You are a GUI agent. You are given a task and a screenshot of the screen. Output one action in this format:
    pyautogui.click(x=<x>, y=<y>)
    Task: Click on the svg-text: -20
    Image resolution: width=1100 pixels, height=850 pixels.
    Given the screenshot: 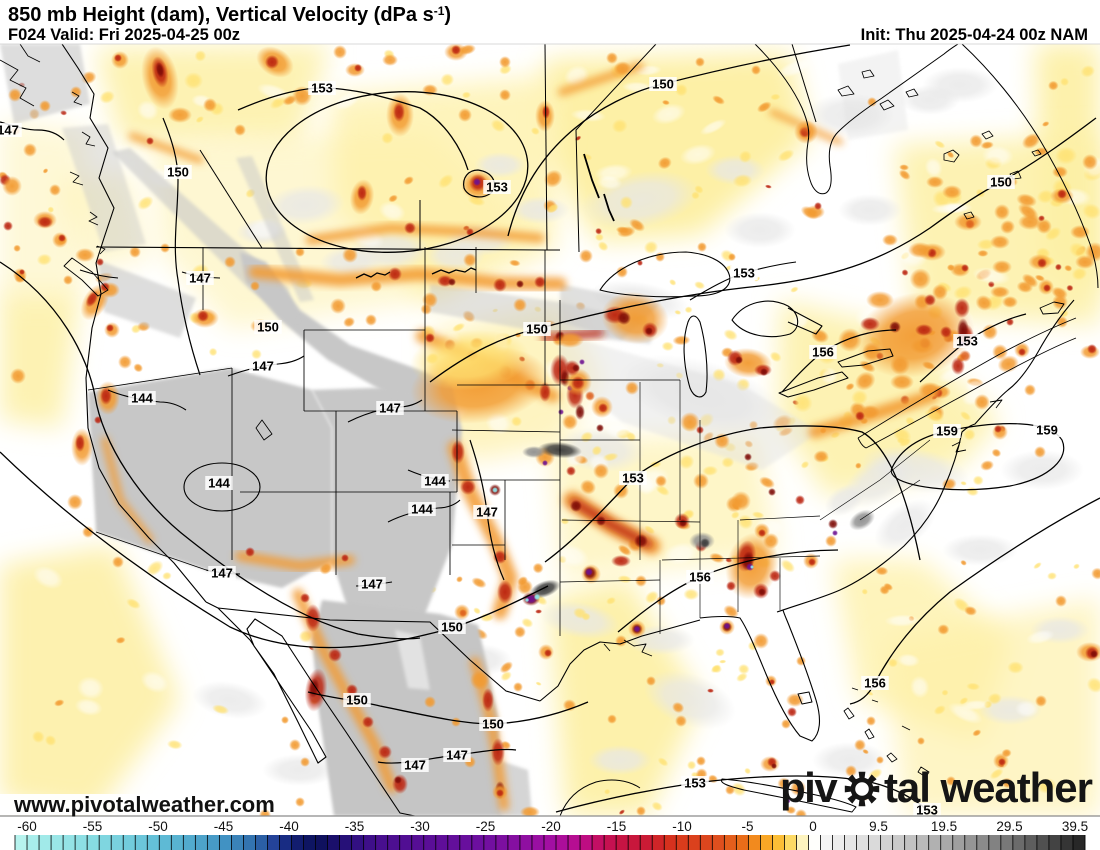 What is the action you would take?
    pyautogui.click(x=551, y=826)
    